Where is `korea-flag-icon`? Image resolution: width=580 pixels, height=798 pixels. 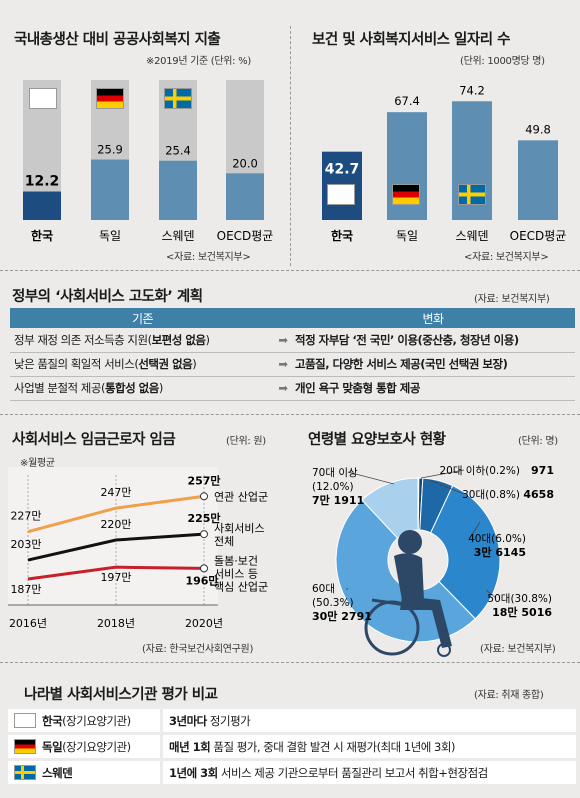
korea-flag-icon is located at coordinates (25, 720).